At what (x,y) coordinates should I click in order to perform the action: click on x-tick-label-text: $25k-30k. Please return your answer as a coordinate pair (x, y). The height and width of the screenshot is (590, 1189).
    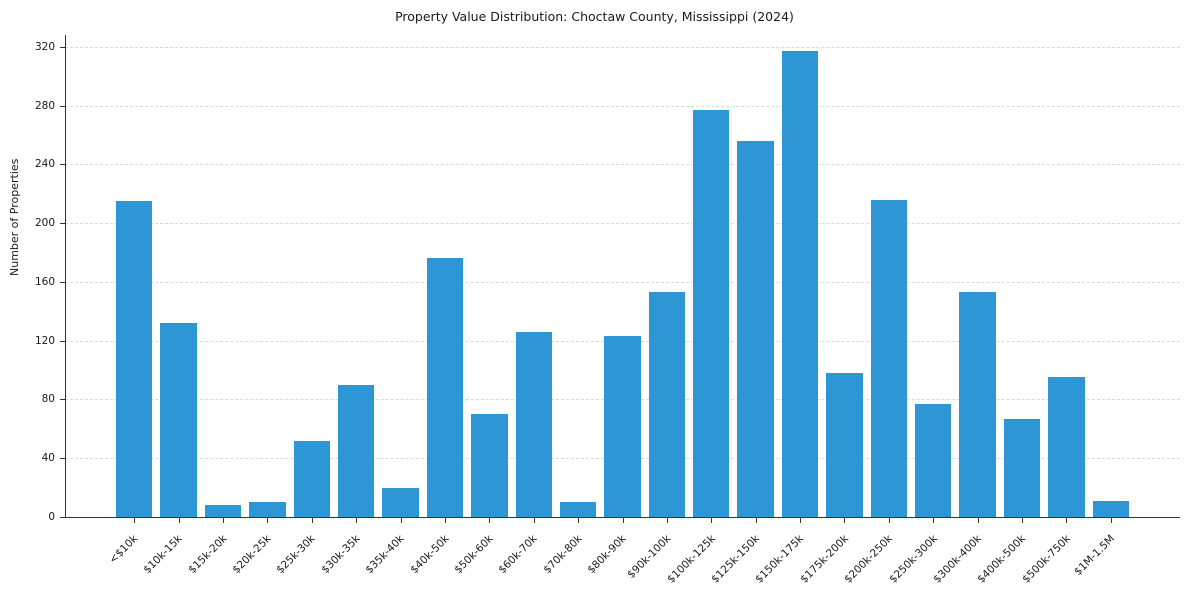
    Looking at the image, I should click on (296, 554).